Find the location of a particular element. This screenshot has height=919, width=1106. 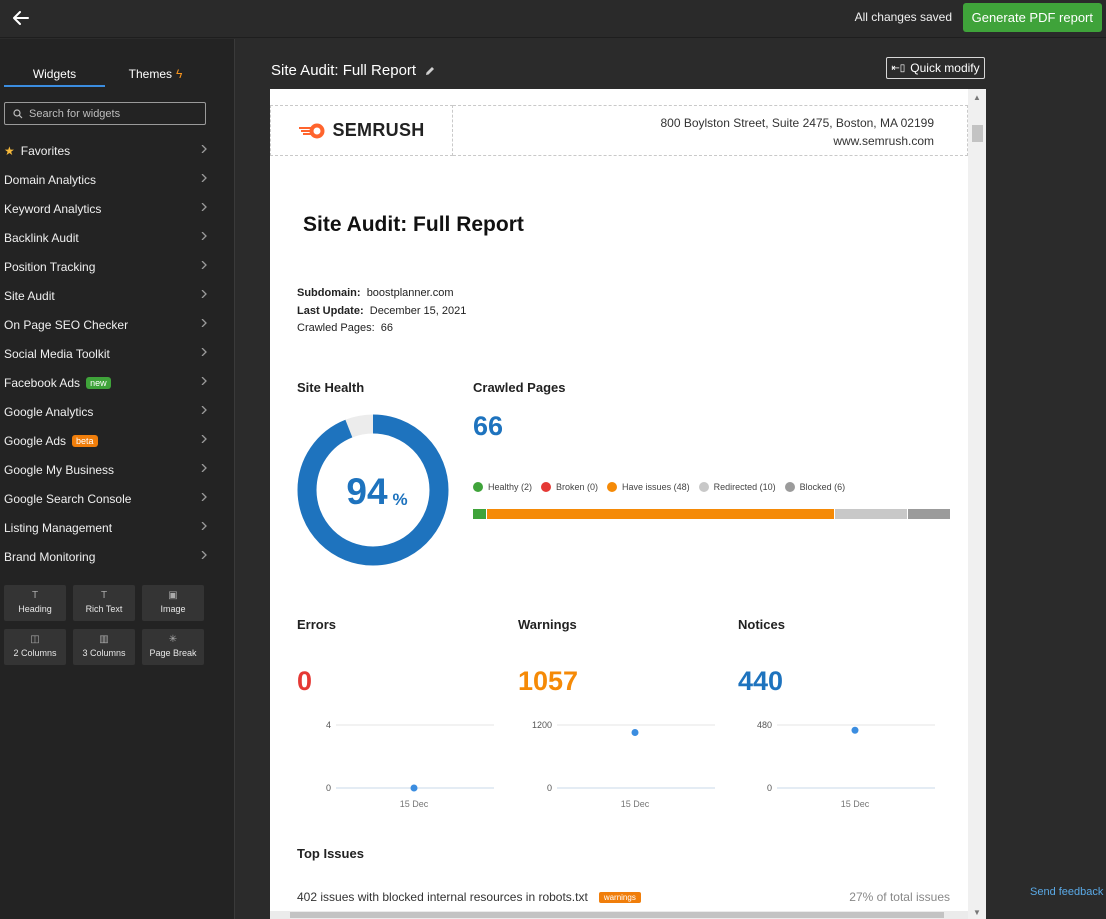

tab-widgets: Widgets is located at coordinates (54, 75).